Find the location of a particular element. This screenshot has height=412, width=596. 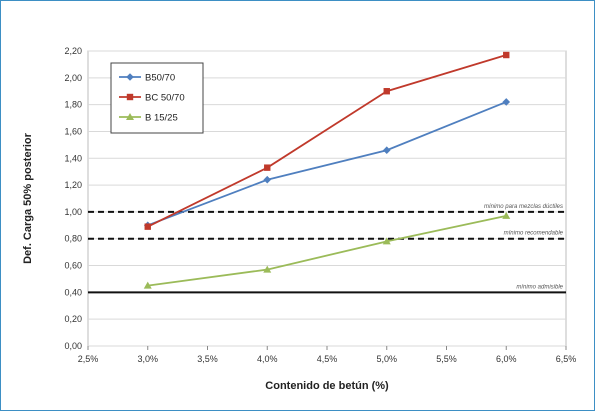

legend: B50/70 BC 50/70 B 15/25 is located at coordinates (157, 98).